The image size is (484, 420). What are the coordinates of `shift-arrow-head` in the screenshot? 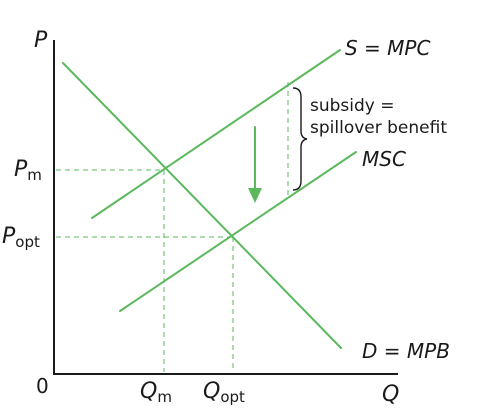 It's located at (255, 195).